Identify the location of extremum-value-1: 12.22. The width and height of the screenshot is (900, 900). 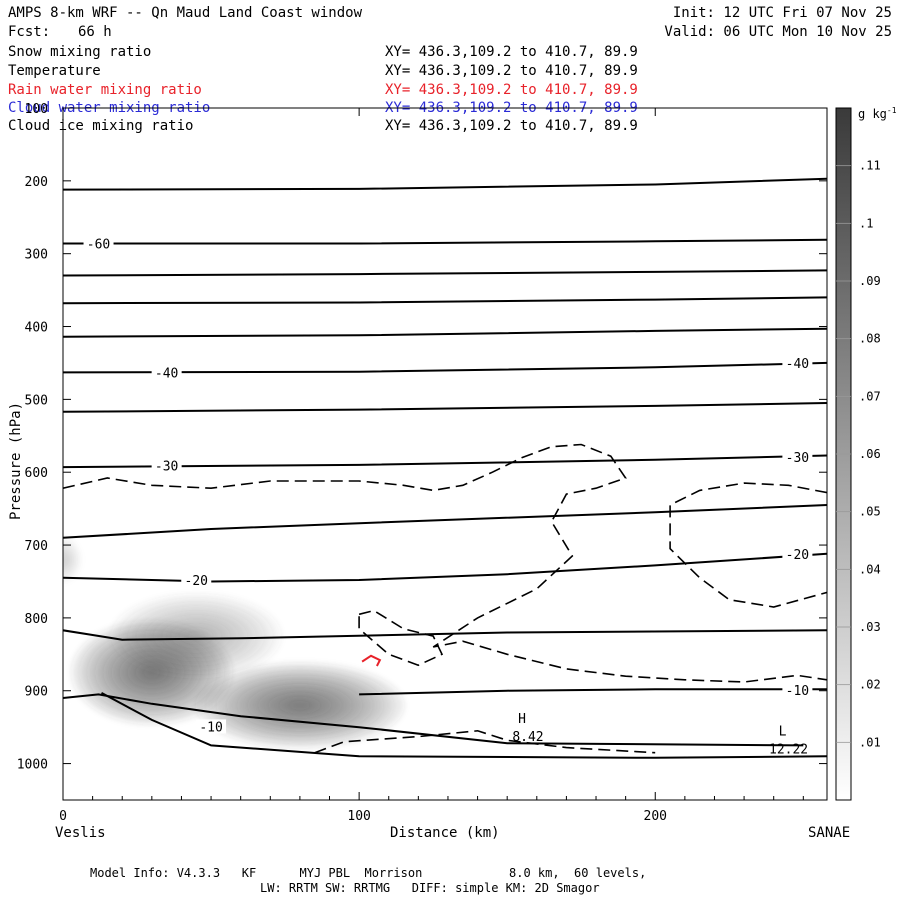
(788, 750).